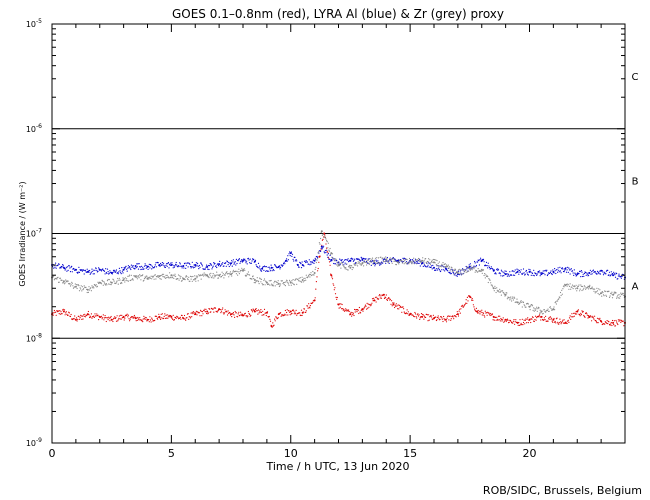 Image resolution: width=650 pixels, height=500 pixels. Describe the element at coordinates (422, 316) in the screenshot. I see `goes-point` at that location.